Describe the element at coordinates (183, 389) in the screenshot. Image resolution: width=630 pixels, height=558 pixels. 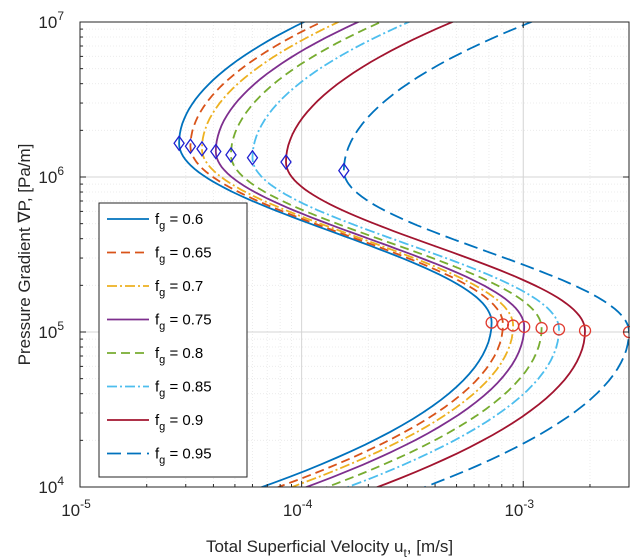
I see `legend-label: fg = 0.85` at that location.